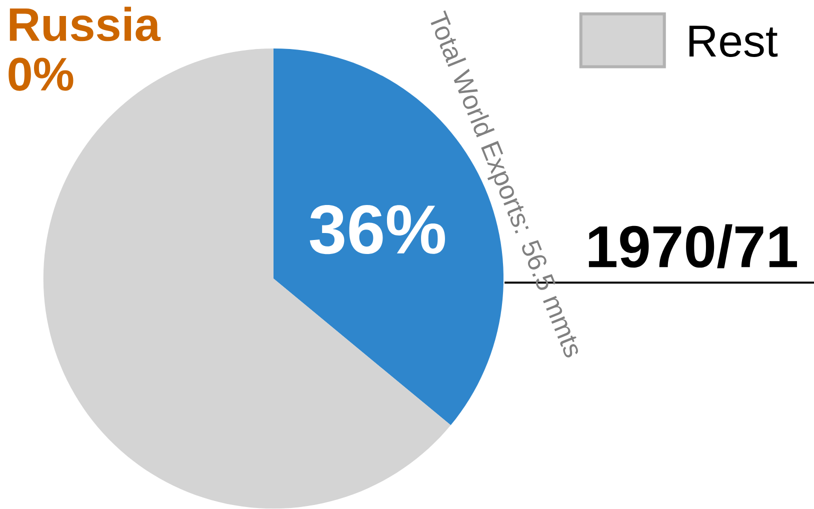 Image resolution: width=814 pixels, height=509 pixels. Describe the element at coordinates (692, 246) in the screenshot. I see `text: 1970/71` at that location.